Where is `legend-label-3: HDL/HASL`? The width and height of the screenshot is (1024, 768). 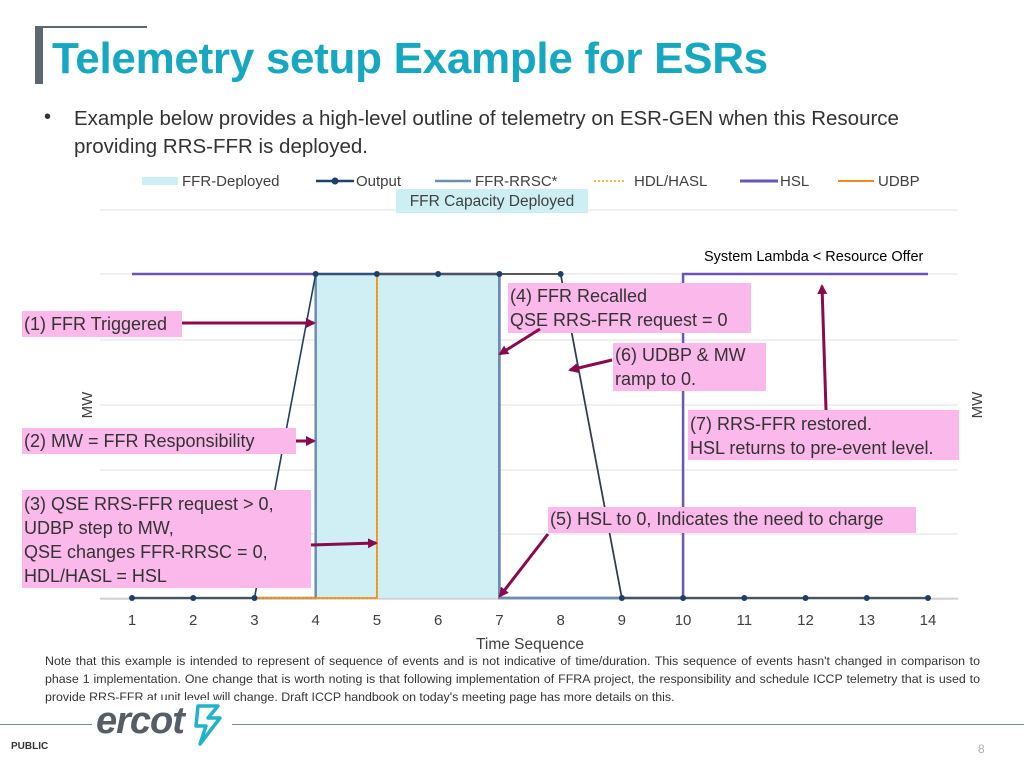
legend-label-3: HDL/HASL is located at coordinates (670, 181).